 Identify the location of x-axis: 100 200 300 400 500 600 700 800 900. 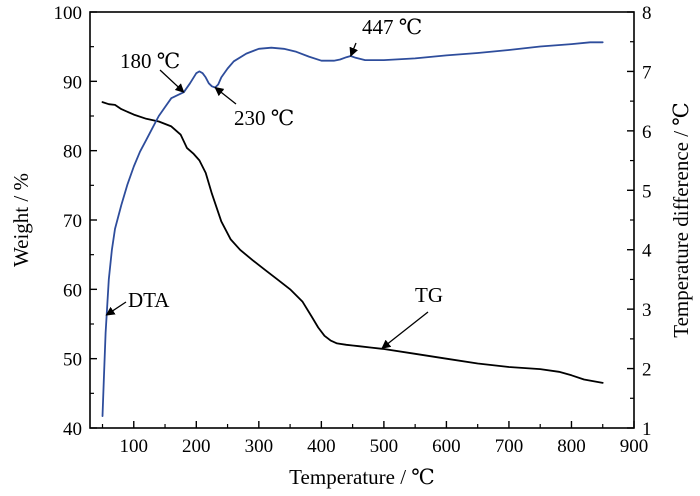
(375, 439).